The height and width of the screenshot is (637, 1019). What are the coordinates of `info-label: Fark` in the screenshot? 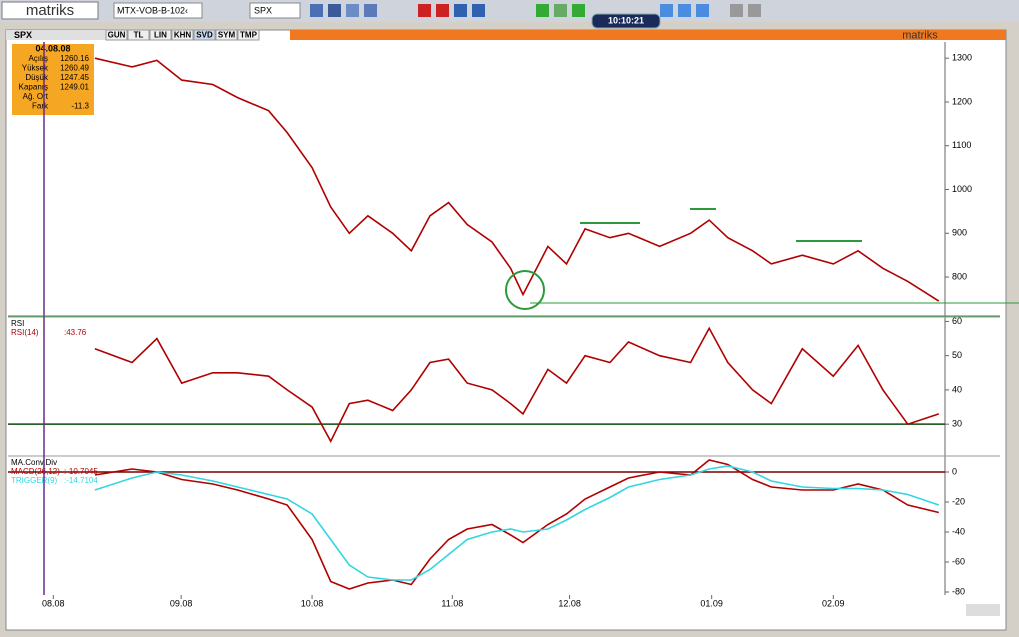 It's located at (40, 106).